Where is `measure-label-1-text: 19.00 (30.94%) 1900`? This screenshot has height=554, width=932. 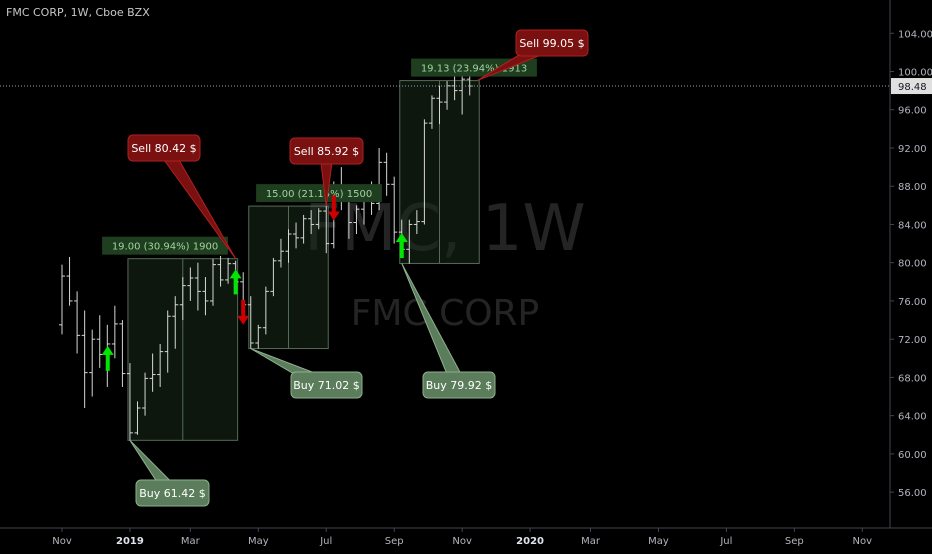 measure-label-1-text: 19.00 (30.94%) 1900 is located at coordinates (165, 247).